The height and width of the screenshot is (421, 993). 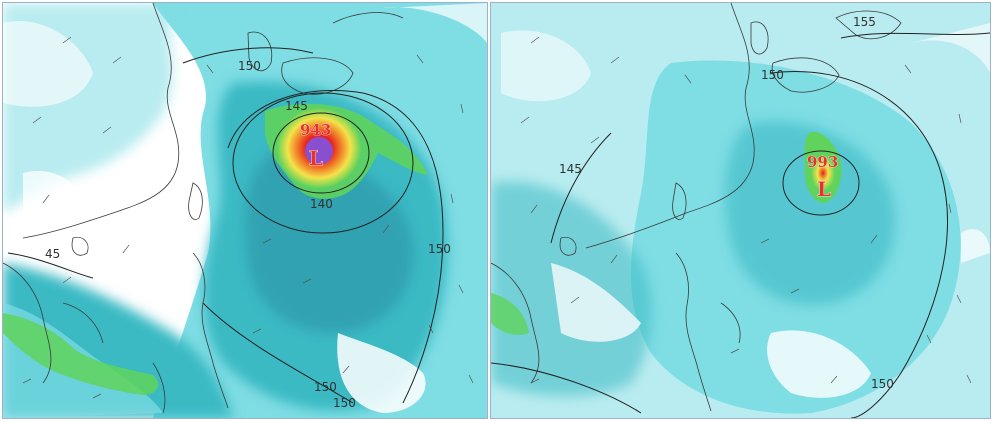 What do you see at coordinates (822, 162) in the screenshot?
I see `low-pressure-value: 993` at bounding box center [822, 162].